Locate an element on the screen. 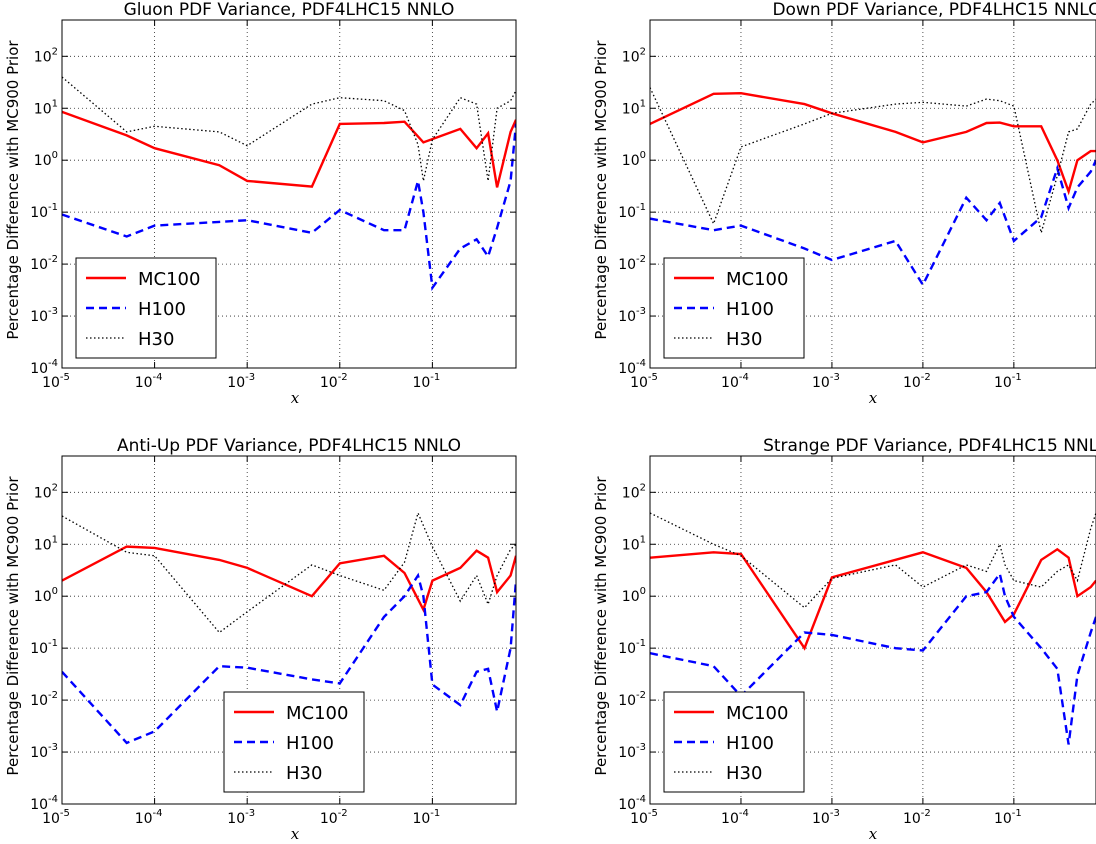  chart-title: Gluon PDF Variance, PDF4LHC15 NNLO is located at coordinates (289, 10).